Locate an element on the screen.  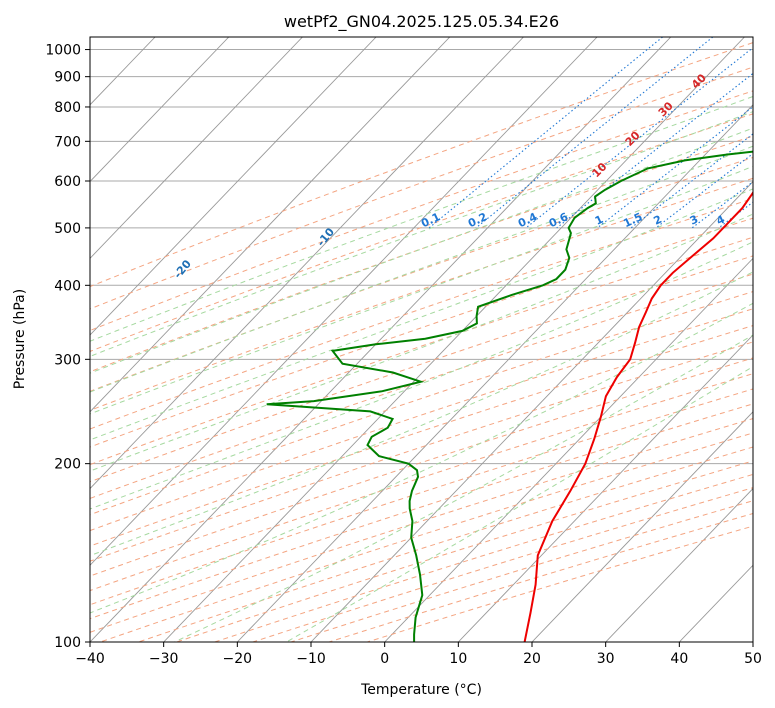
x-tick-label: −30 is located at coordinates (164, 659).